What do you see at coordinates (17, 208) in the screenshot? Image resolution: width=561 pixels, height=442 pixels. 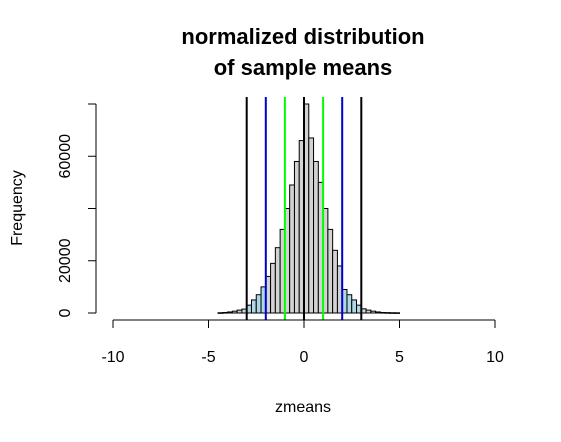 I see `y-axis-label: Frequency` at bounding box center [17, 208].